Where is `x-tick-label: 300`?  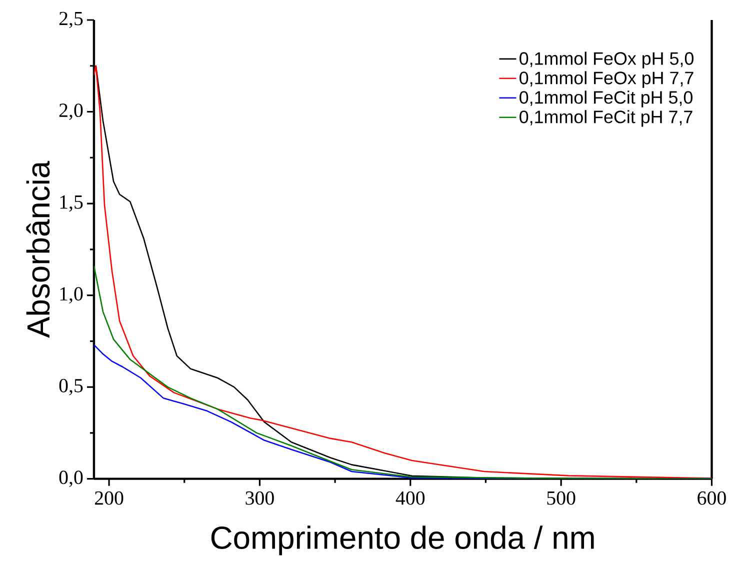
x-tick-label: 300 is located at coordinates (260, 498).